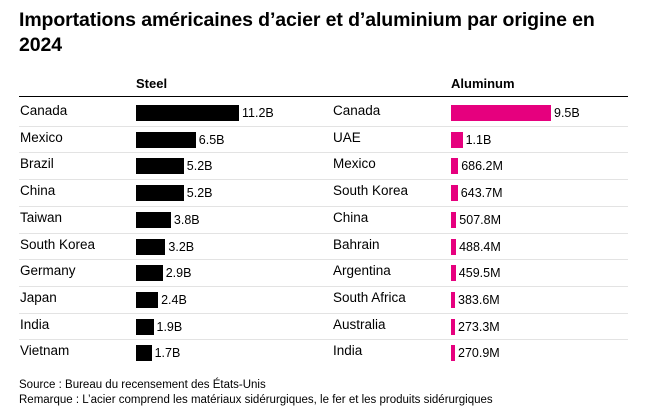  I want to click on steel-country-label: South Korea, so click(58, 244).